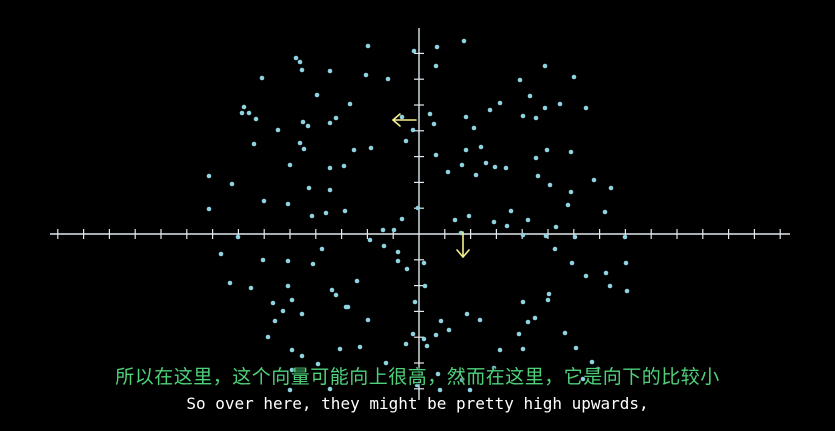 This screenshot has height=431, width=835. Describe the element at coordinates (396, 120) in the screenshot. I see `arrow-head` at that location.